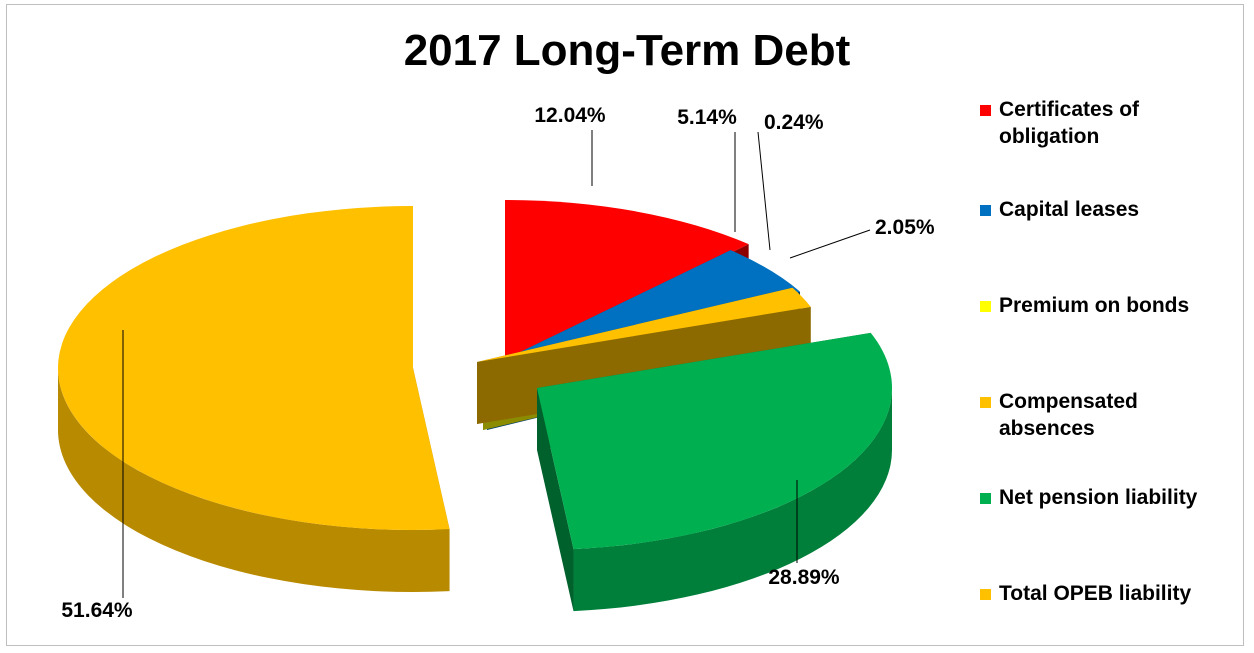 The image size is (1254, 653). Describe the element at coordinates (905, 227) in the screenshot. I see `data-label: 2.05%` at that location.